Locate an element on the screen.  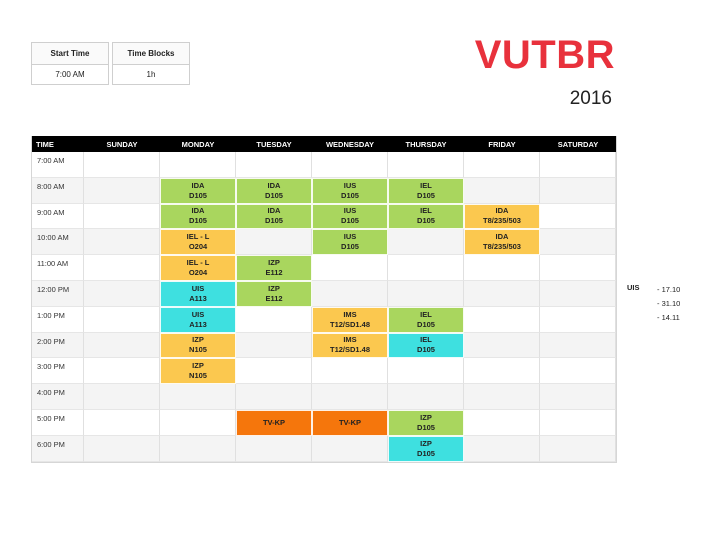
start-time-value: 7:00 AM is located at coordinates (70, 74).